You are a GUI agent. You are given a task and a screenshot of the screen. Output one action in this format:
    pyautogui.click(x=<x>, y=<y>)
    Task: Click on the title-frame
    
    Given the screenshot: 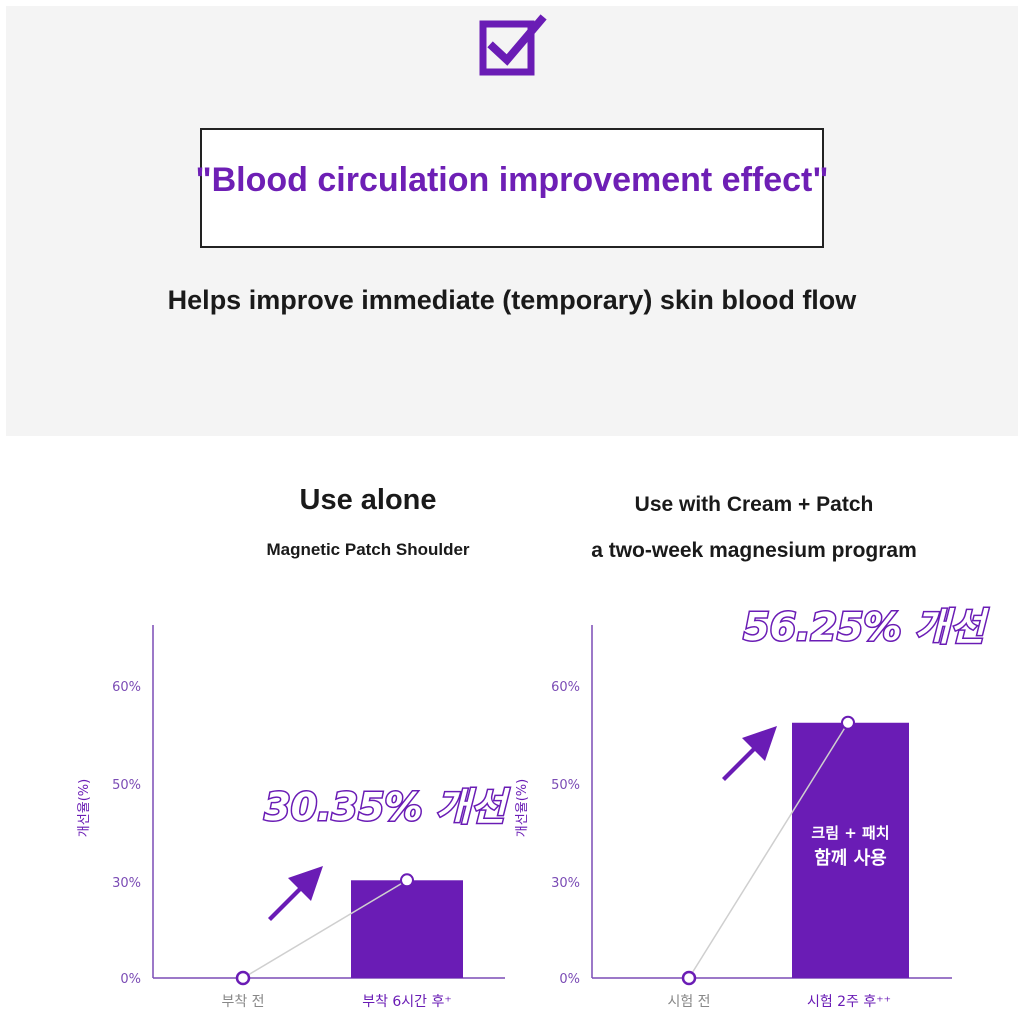 What is the action you would take?
    pyautogui.click(x=512, y=188)
    